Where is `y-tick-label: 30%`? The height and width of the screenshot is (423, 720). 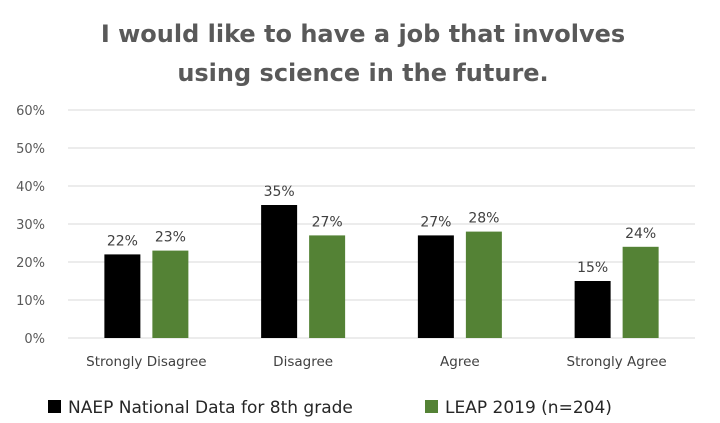 y-tick-label: 30% is located at coordinates (30, 225).